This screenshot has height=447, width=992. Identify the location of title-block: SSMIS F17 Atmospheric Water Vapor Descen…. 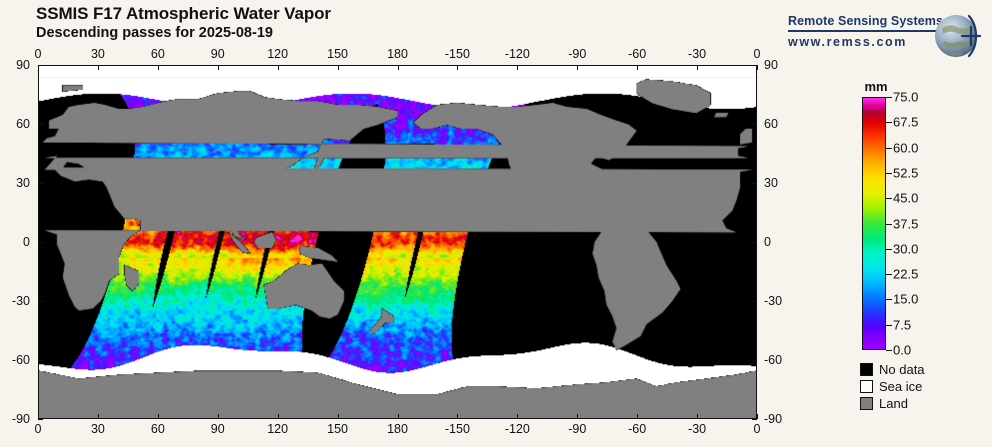
(183, 23).